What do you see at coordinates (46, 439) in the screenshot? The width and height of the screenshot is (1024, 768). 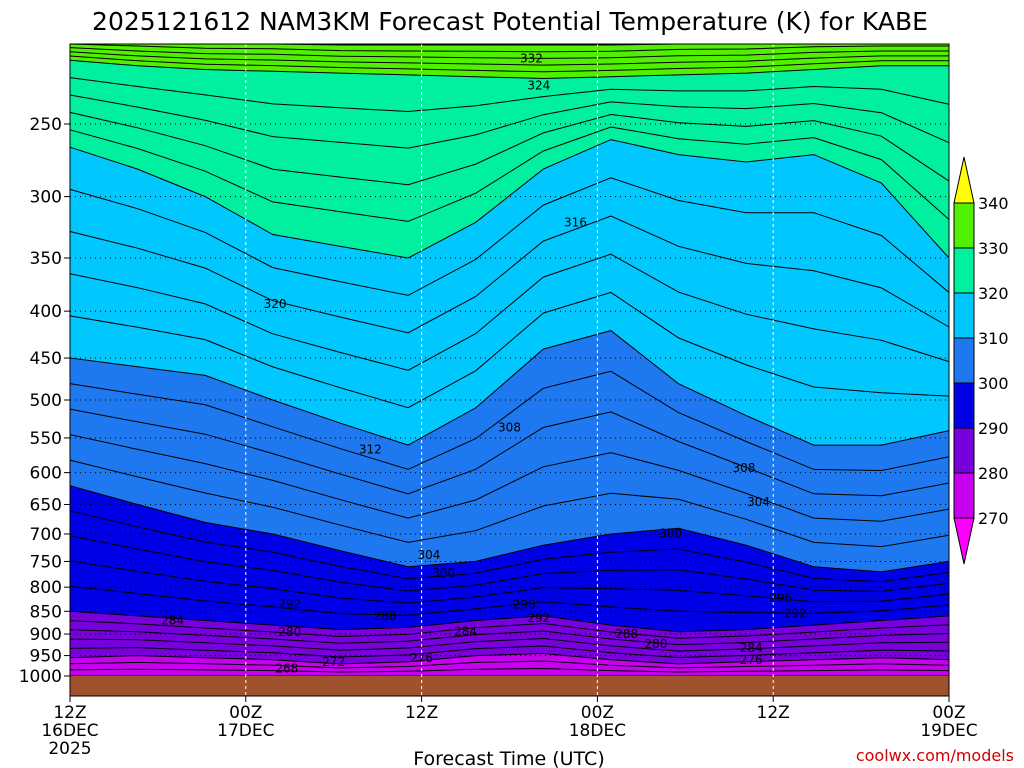 I see `y-tick-label: 550` at bounding box center [46, 439].